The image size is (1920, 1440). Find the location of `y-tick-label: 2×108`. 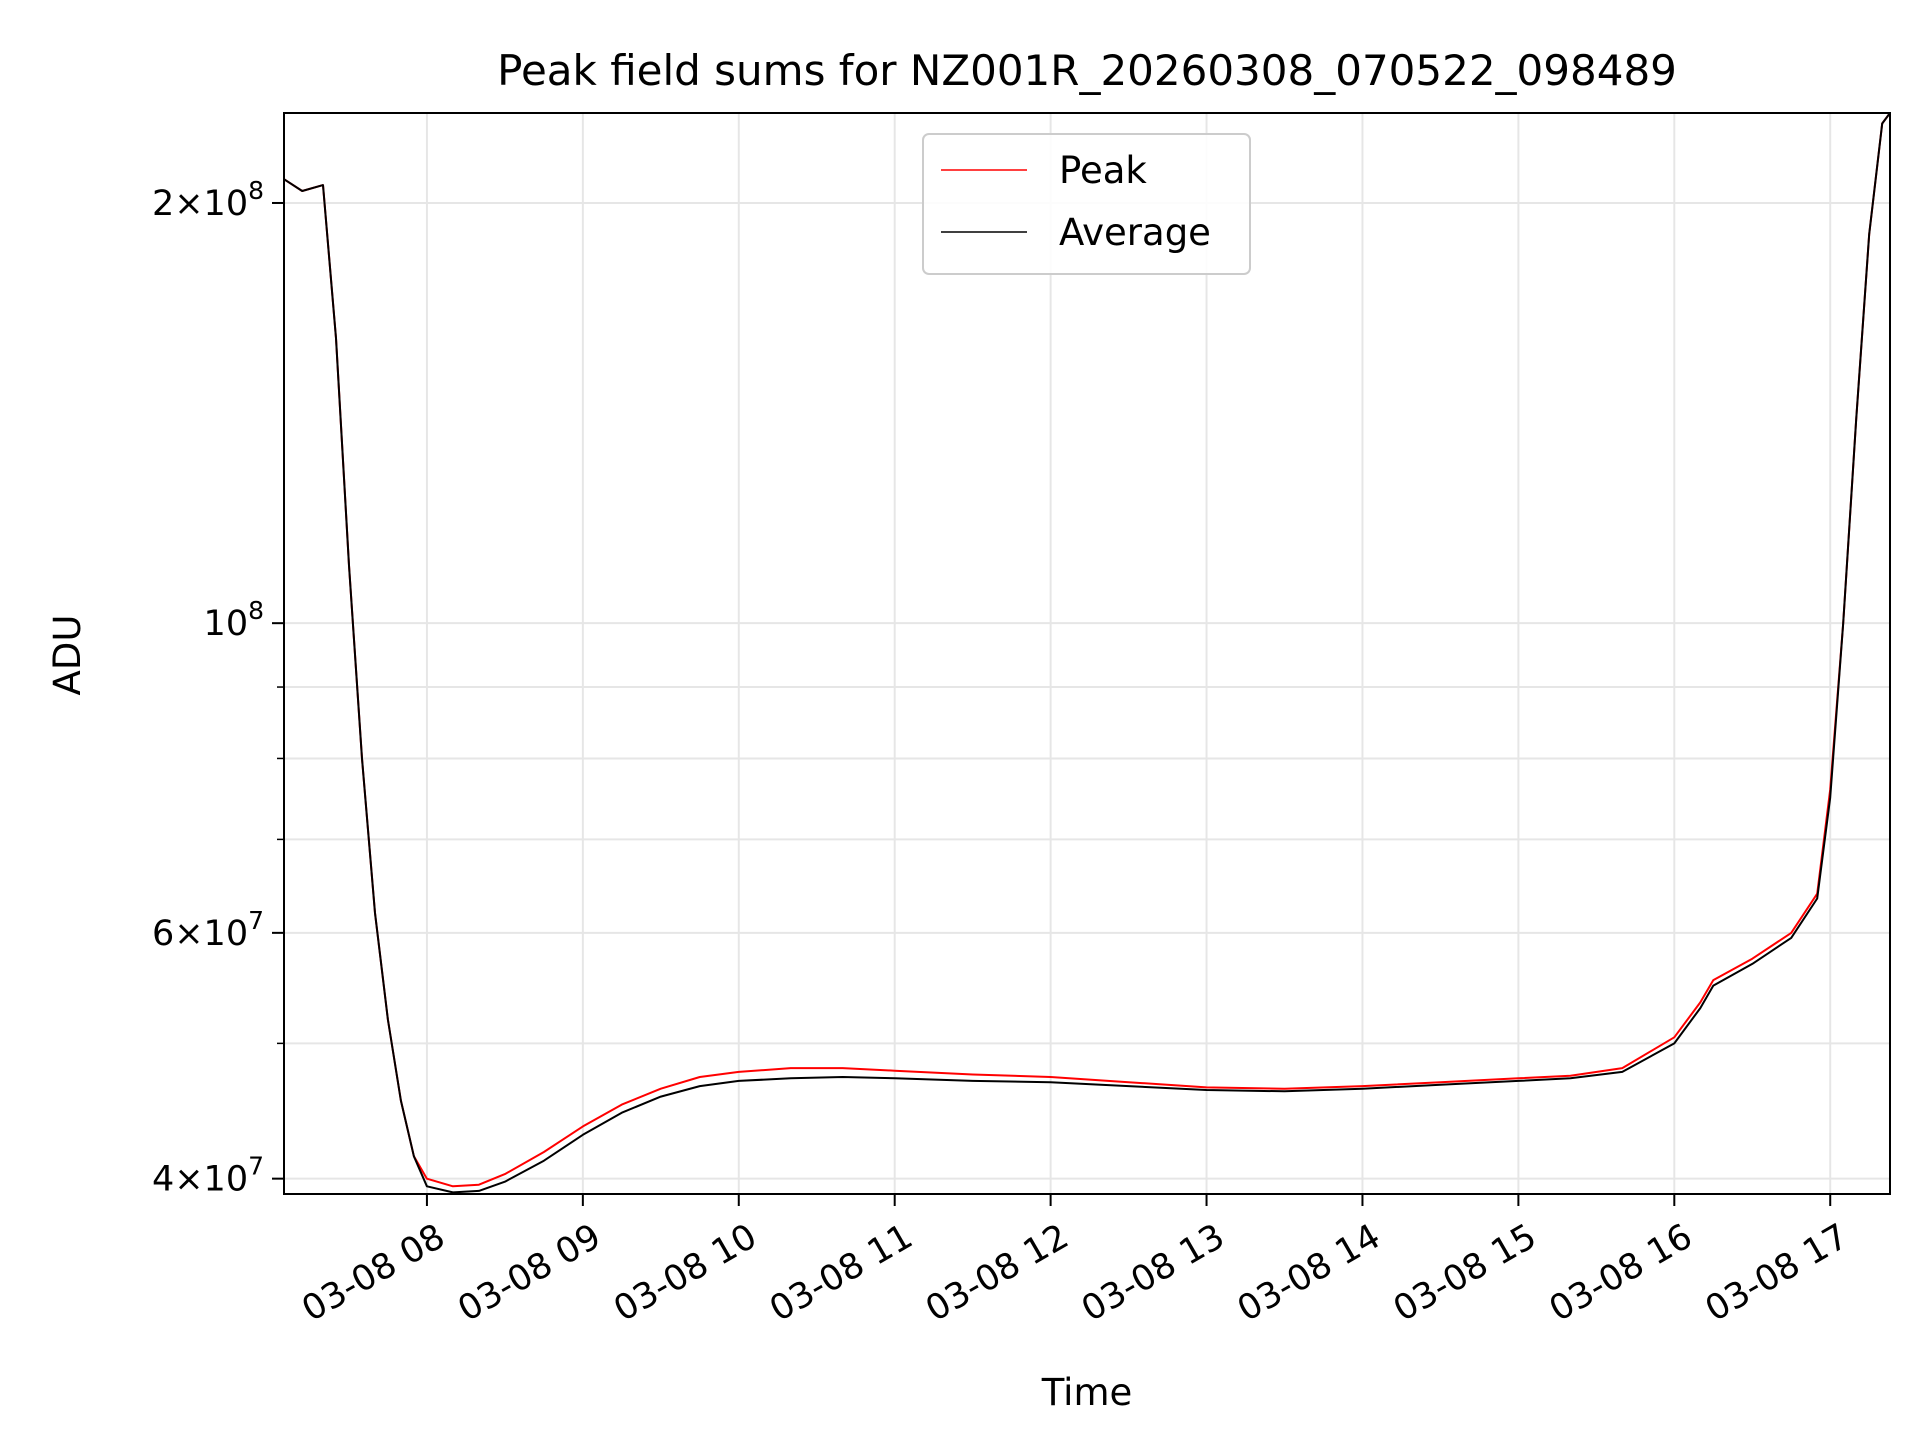

y-tick-label: 2×108 is located at coordinates (208, 200).